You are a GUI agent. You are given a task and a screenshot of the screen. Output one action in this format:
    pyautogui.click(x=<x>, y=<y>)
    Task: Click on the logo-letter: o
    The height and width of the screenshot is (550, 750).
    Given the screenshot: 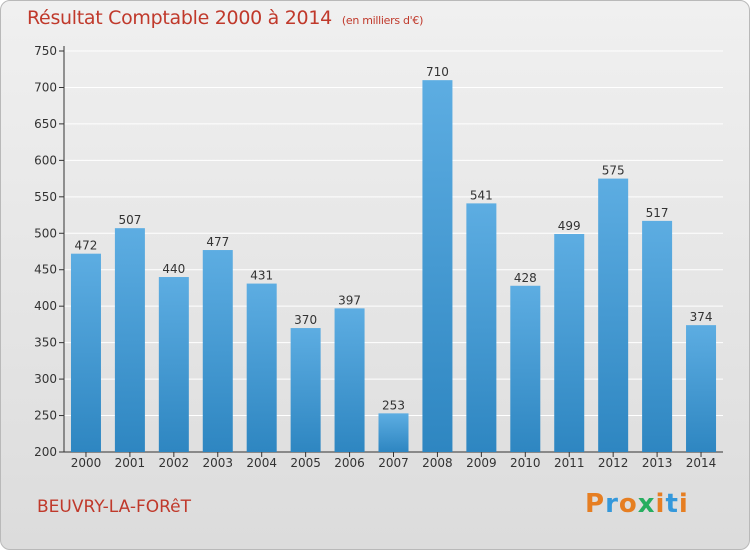 What is the action you would take?
    pyautogui.click(x=628, y=504)
    